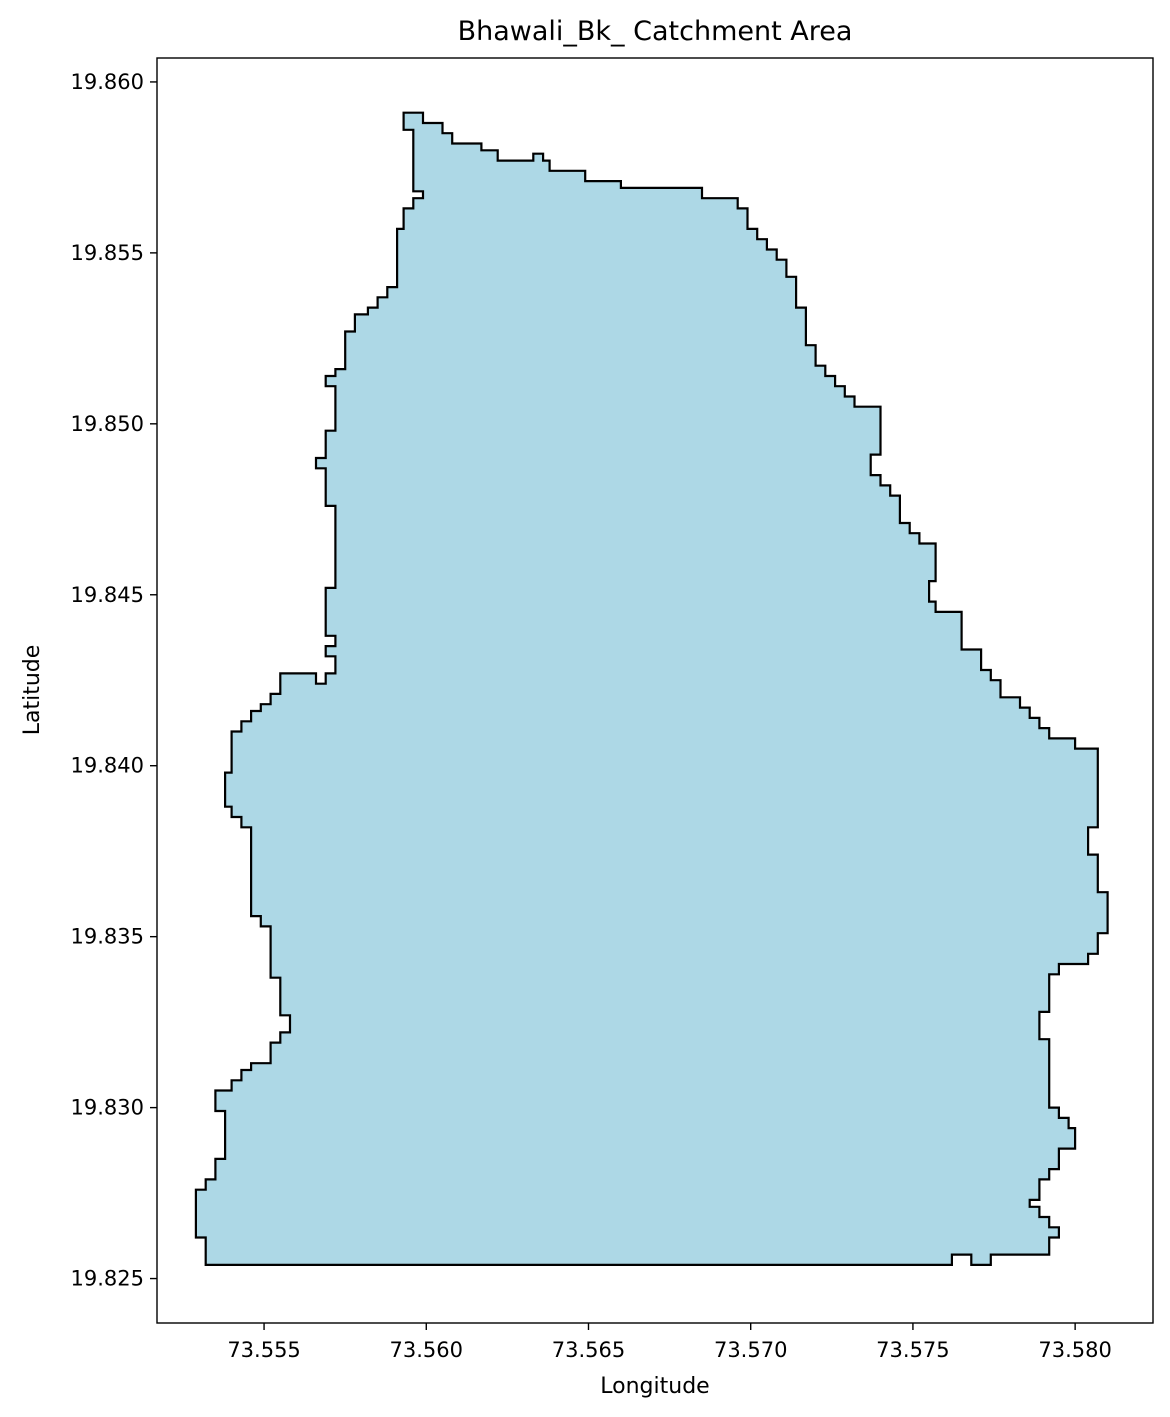 This screenshot has width=1170, height=1417. I want to click on y-axis-label: Latitude, so click(32, 690).